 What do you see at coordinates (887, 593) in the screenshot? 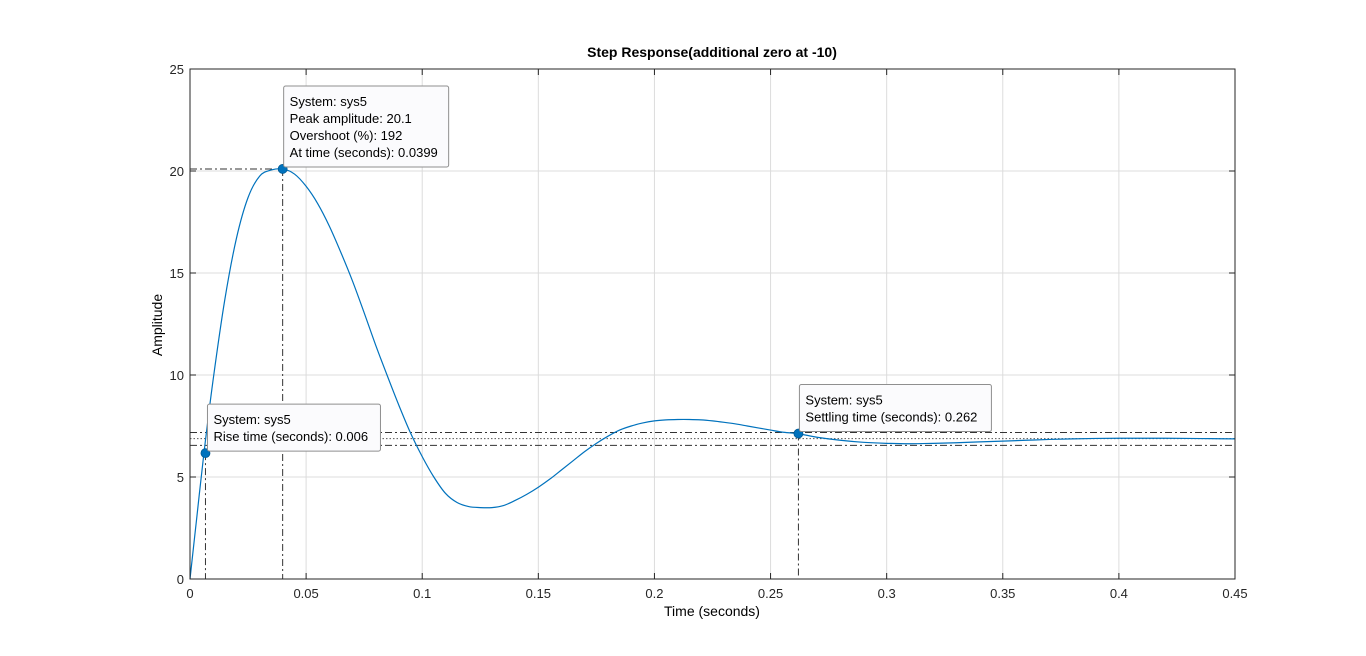
I see `x-tick-label: 0.3` at bounding box center [887, 593].